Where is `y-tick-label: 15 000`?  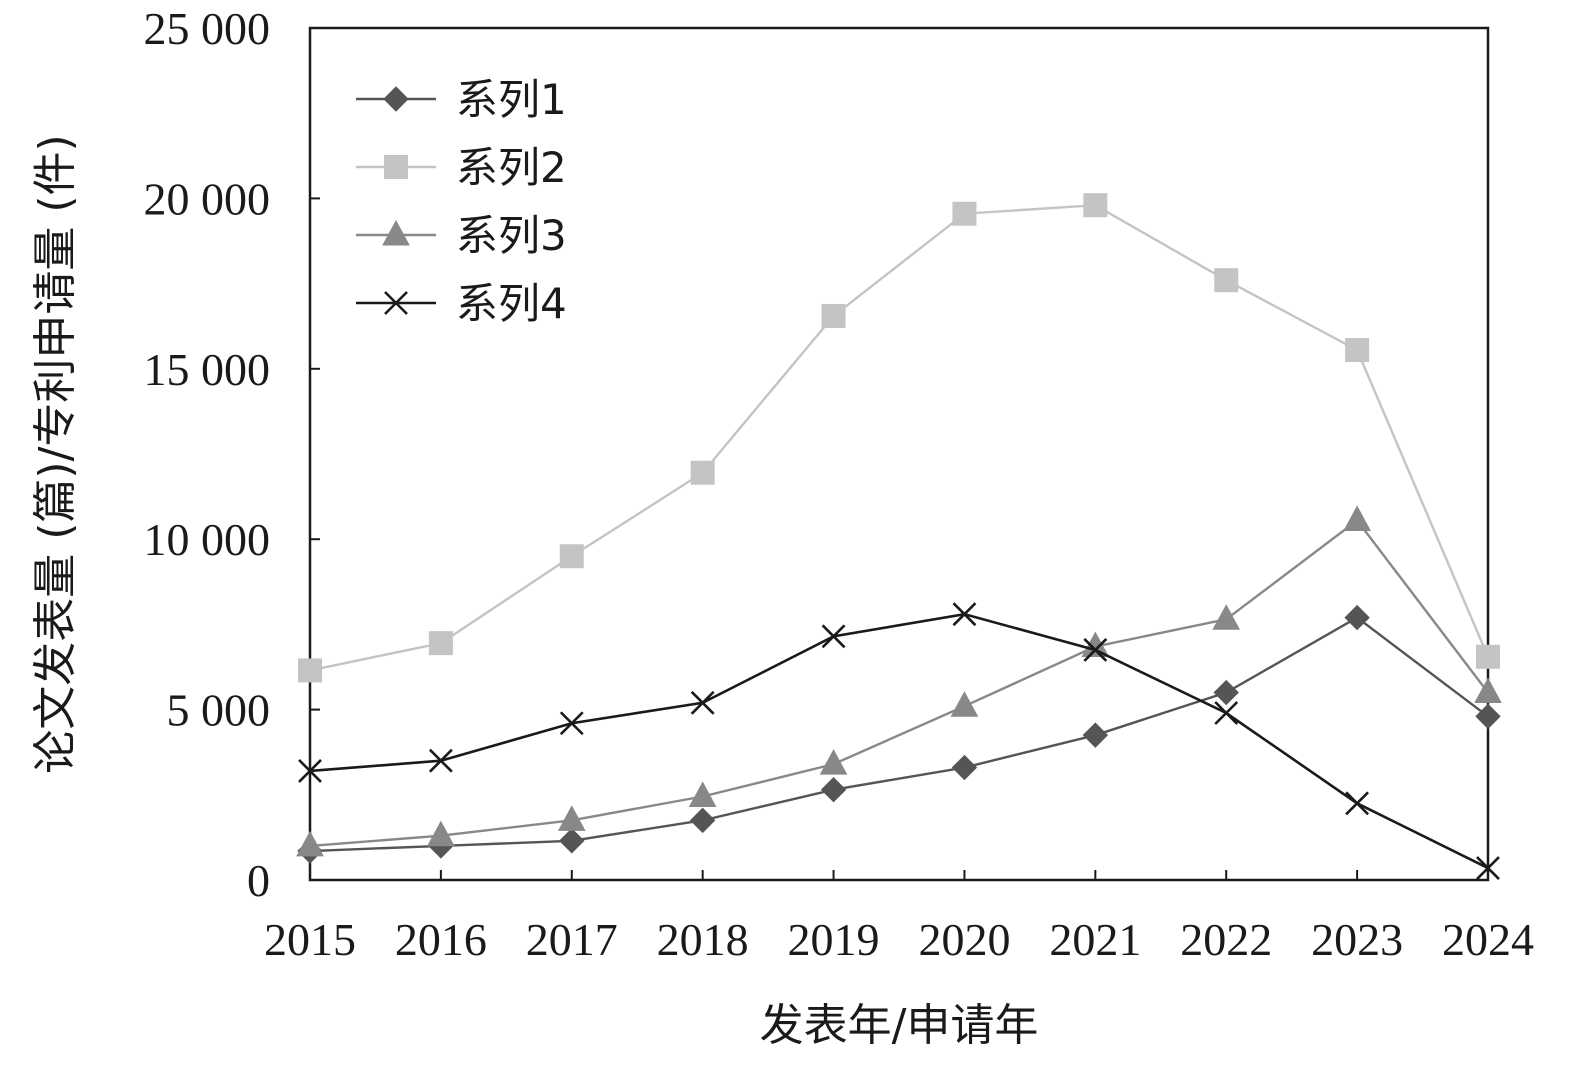 y-tick-label: 15 000 is located at coordinates (207, 369).